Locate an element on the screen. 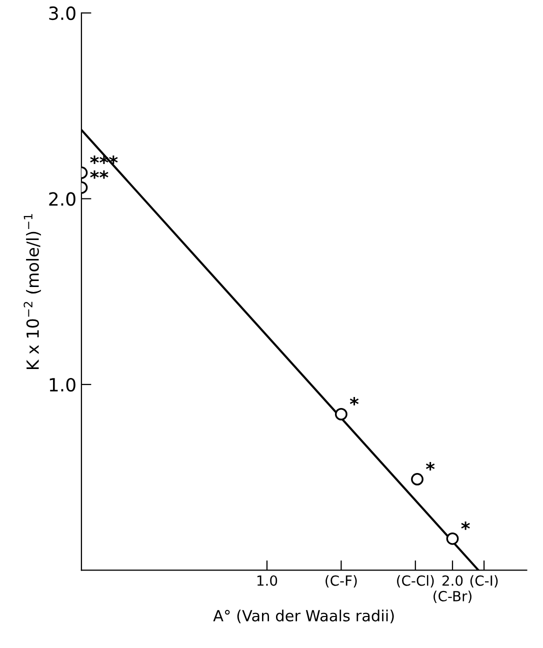 The width and height of the screenshot is (543, 648). y-axis-title: K x 10$^{−2}$ (mole/l)$^{−1}$ is located at coordinates (32, 292).